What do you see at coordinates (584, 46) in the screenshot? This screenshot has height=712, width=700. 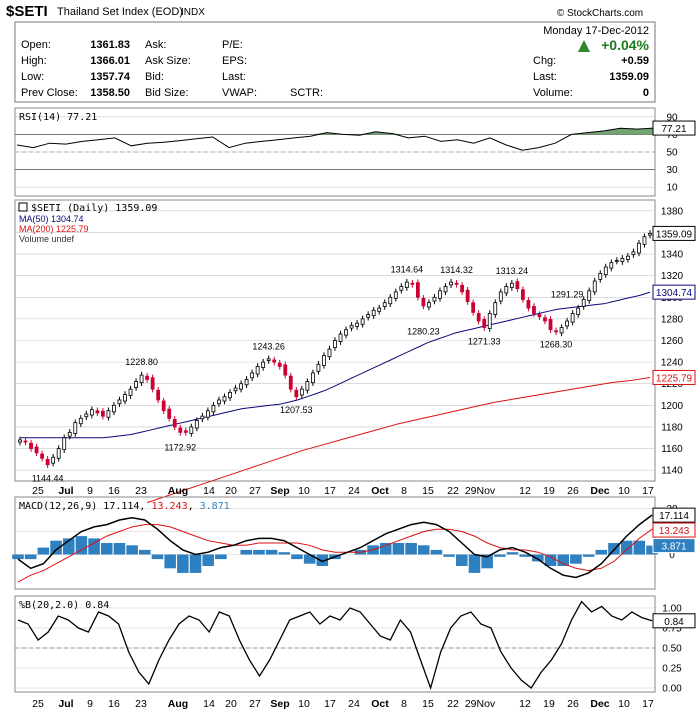 I see `up-arrow-icon` at bounding box center [584, 46].